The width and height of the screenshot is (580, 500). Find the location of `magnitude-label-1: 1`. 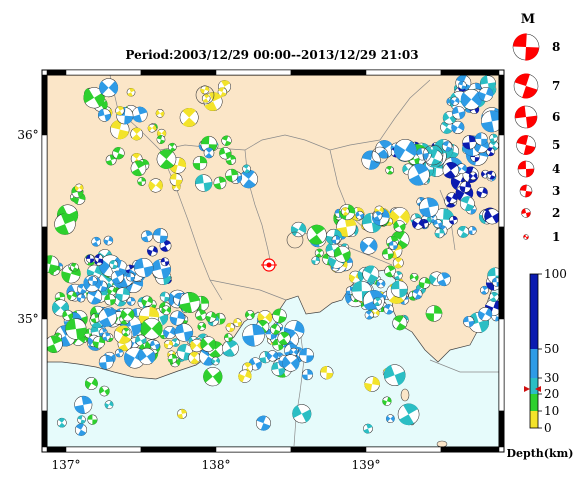

magnitude-label-1: 1 is located at coordinates (556, 237).